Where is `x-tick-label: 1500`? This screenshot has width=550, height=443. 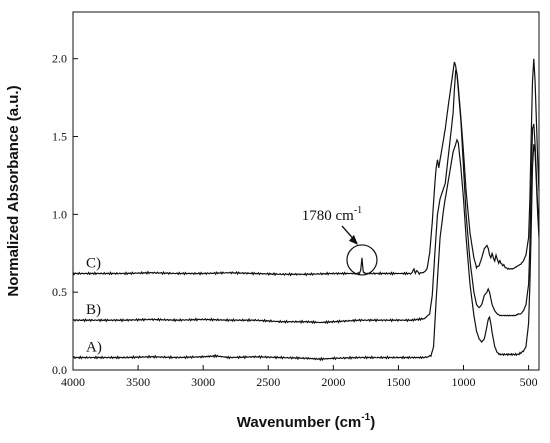 x-tick-label: 1500 is located at coordinates (398, 382).